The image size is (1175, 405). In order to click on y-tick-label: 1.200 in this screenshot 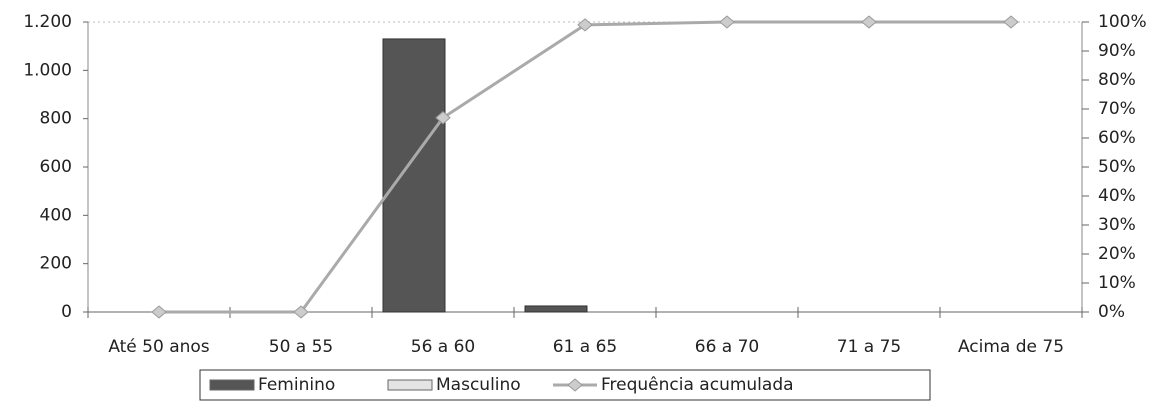, I will do `click(47, 22)`.